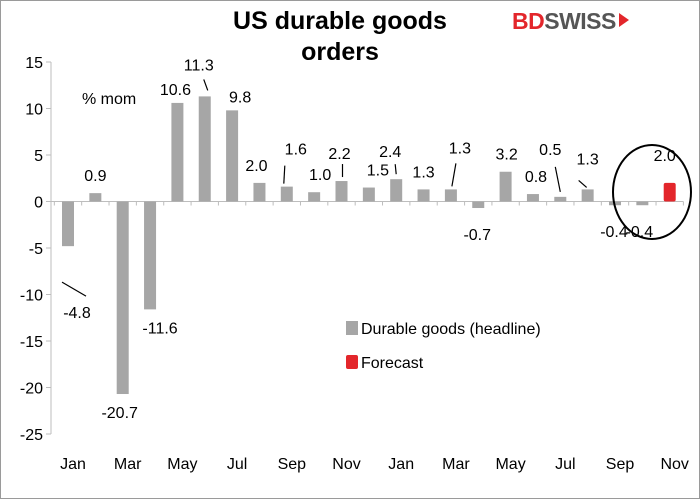 The width and height of the screenshot is (700, 499). I want to click on y-tick-label: -15, so click(31, 342).